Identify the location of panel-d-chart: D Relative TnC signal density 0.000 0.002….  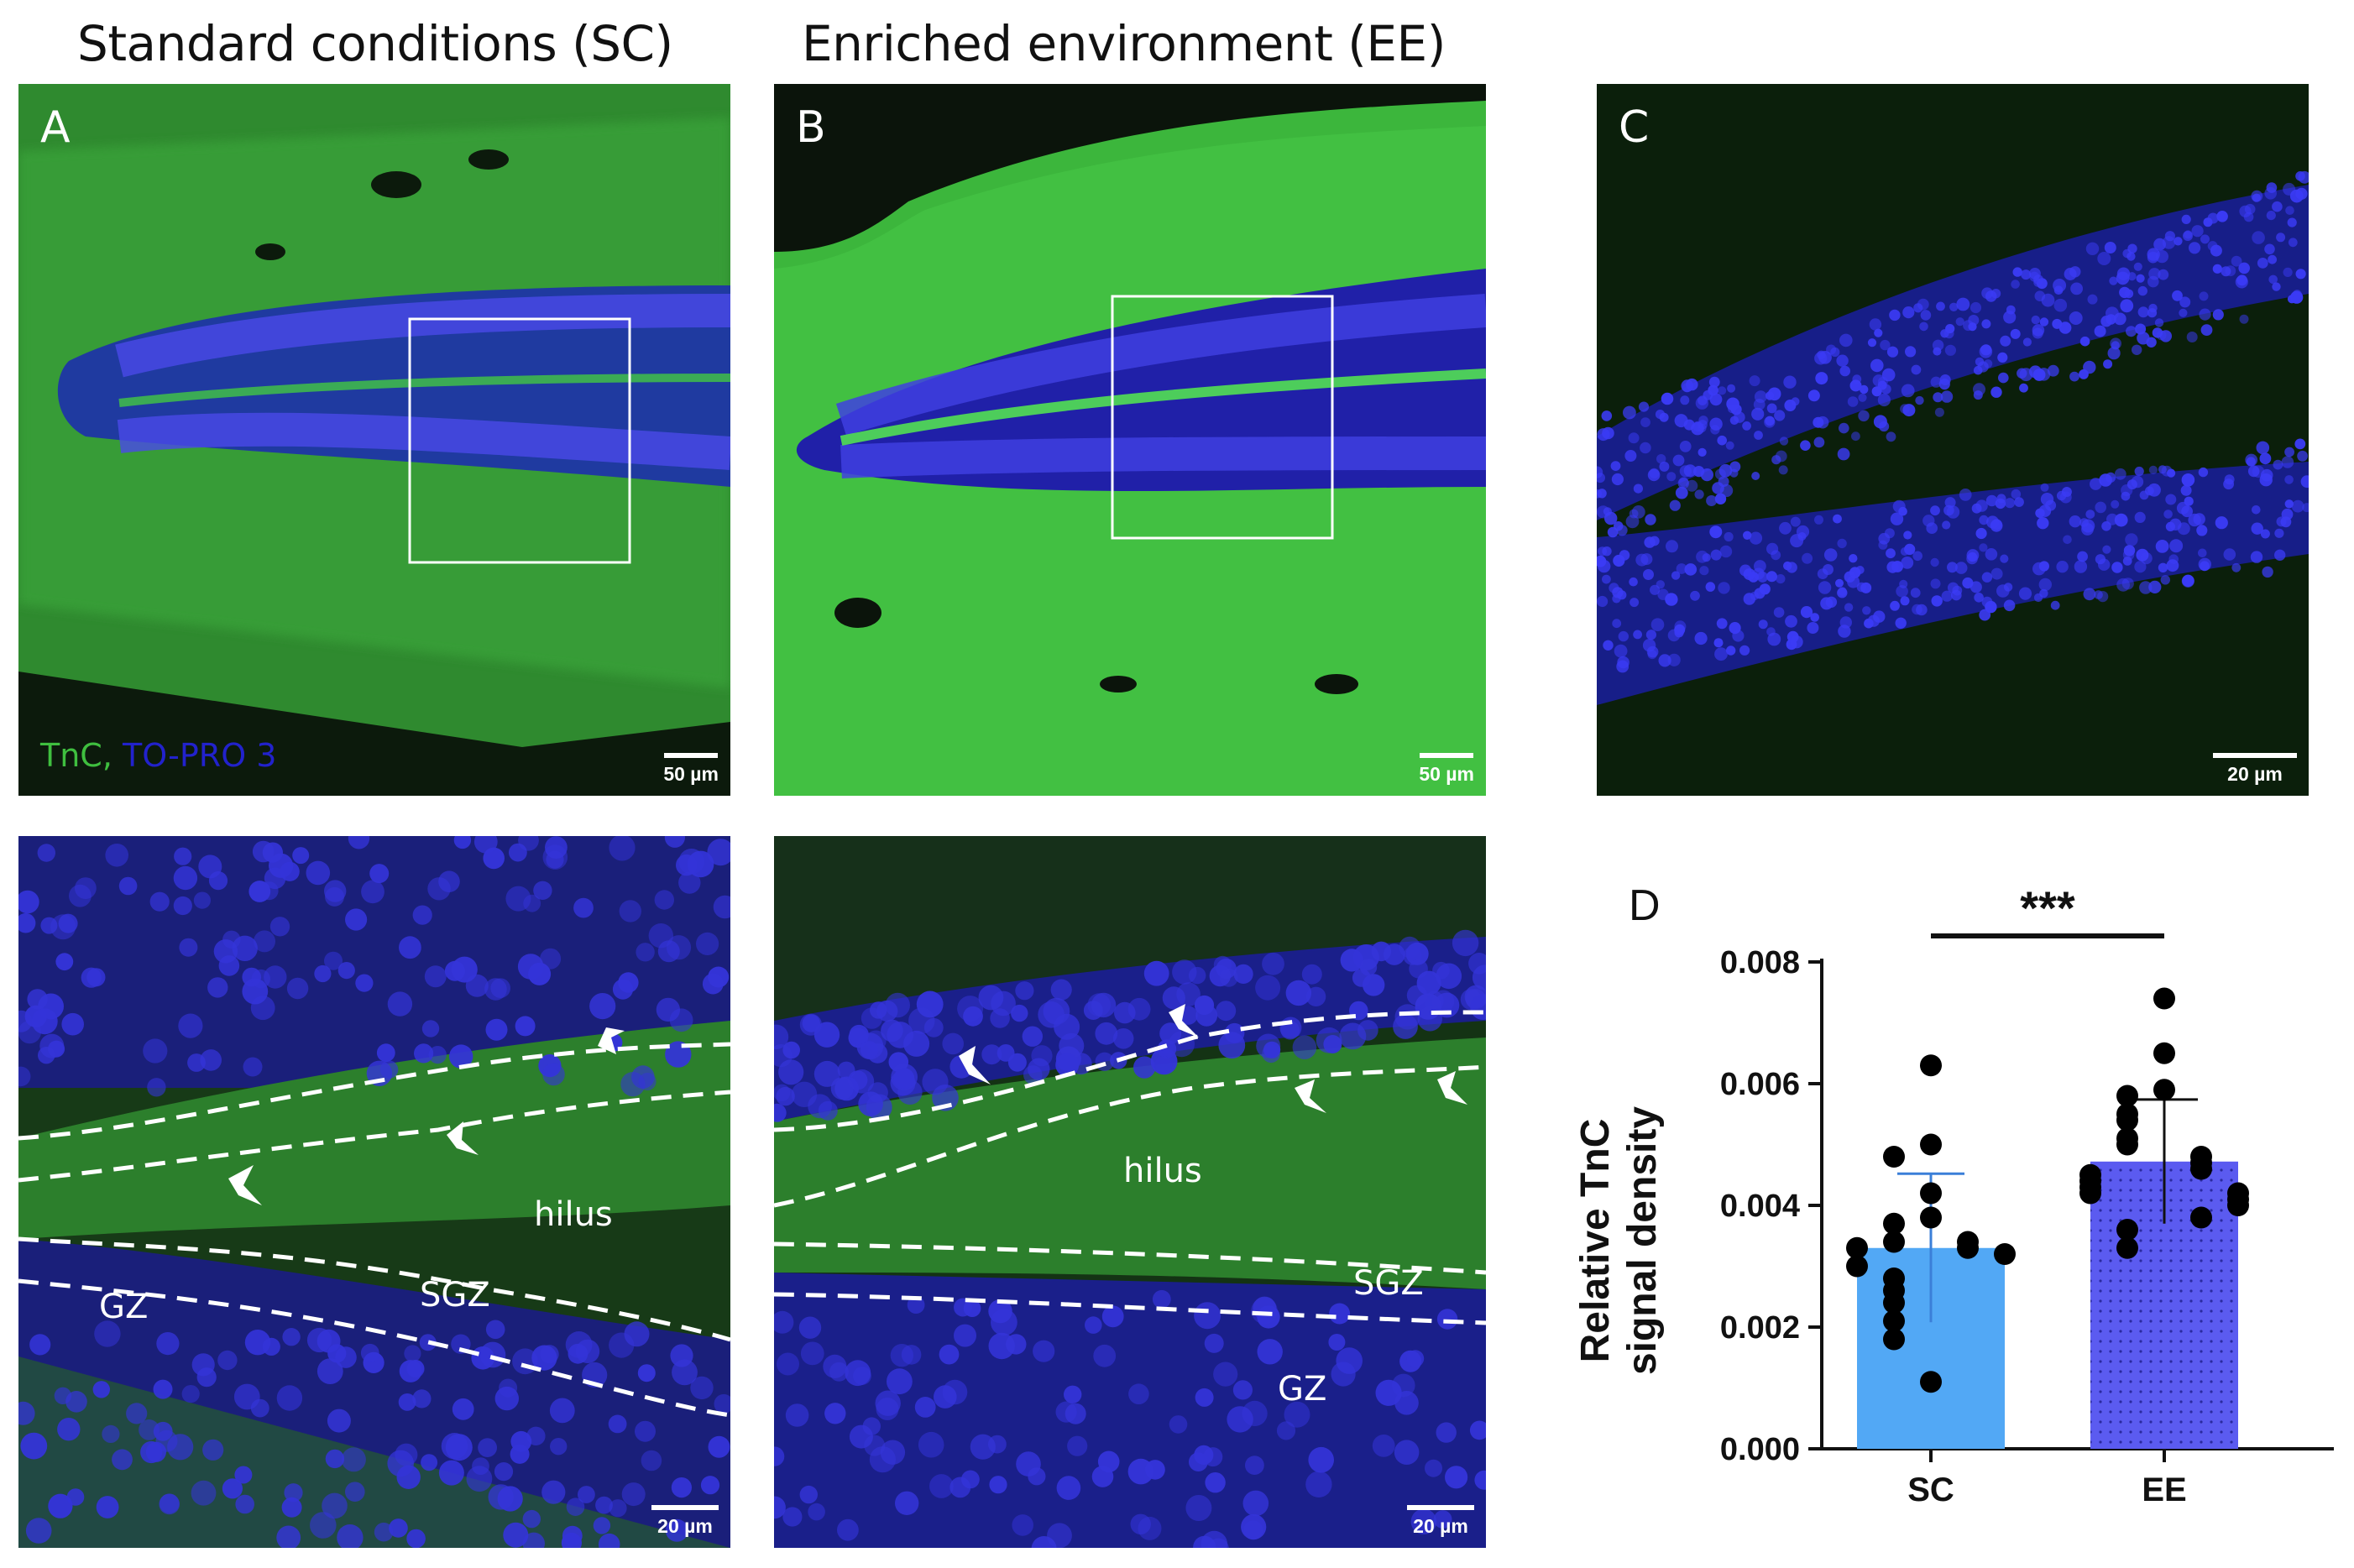
(1958, 1220).